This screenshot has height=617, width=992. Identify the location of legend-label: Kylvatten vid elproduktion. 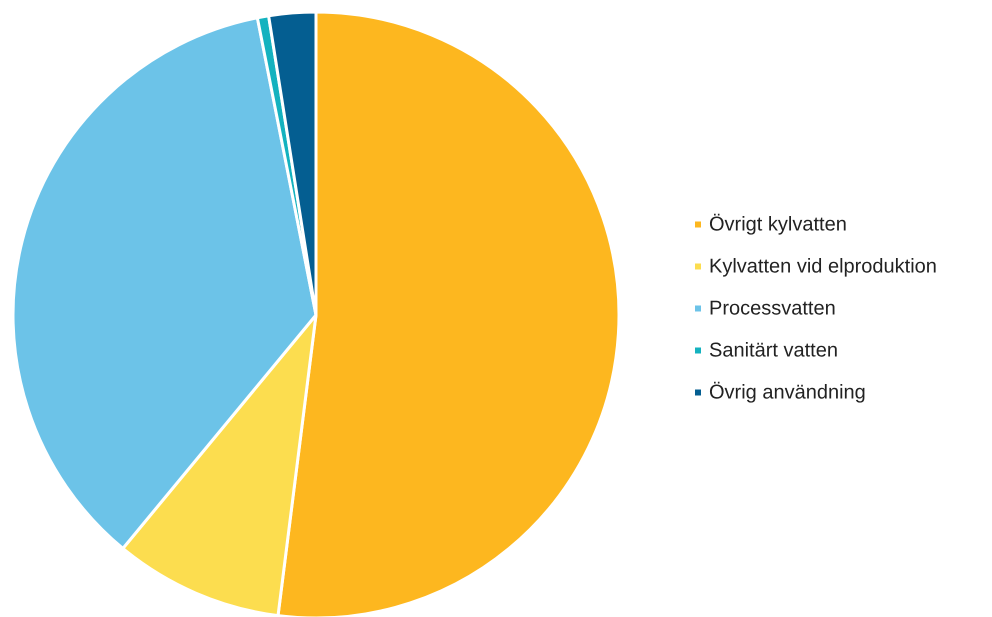
(823, 267).